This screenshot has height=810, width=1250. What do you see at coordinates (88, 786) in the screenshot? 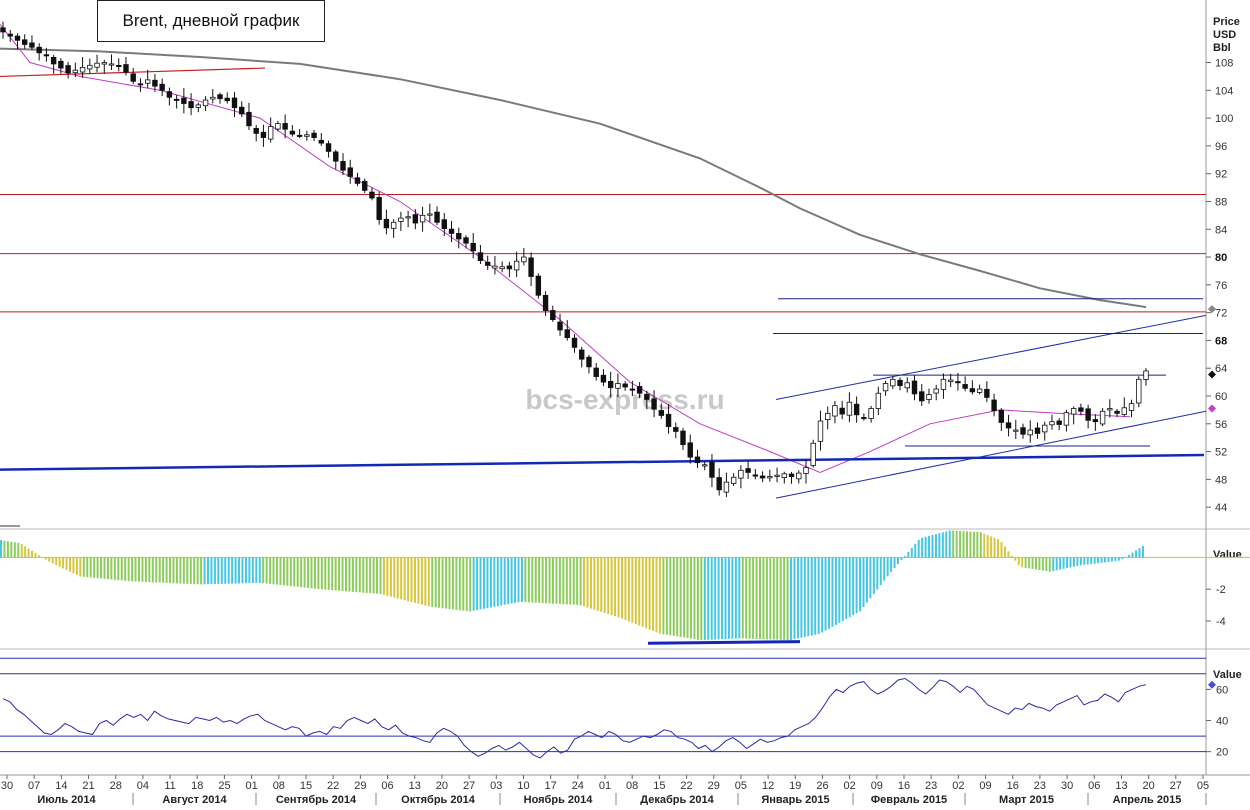
I see `x-day-label: 21` at bounding box center [88, 786].